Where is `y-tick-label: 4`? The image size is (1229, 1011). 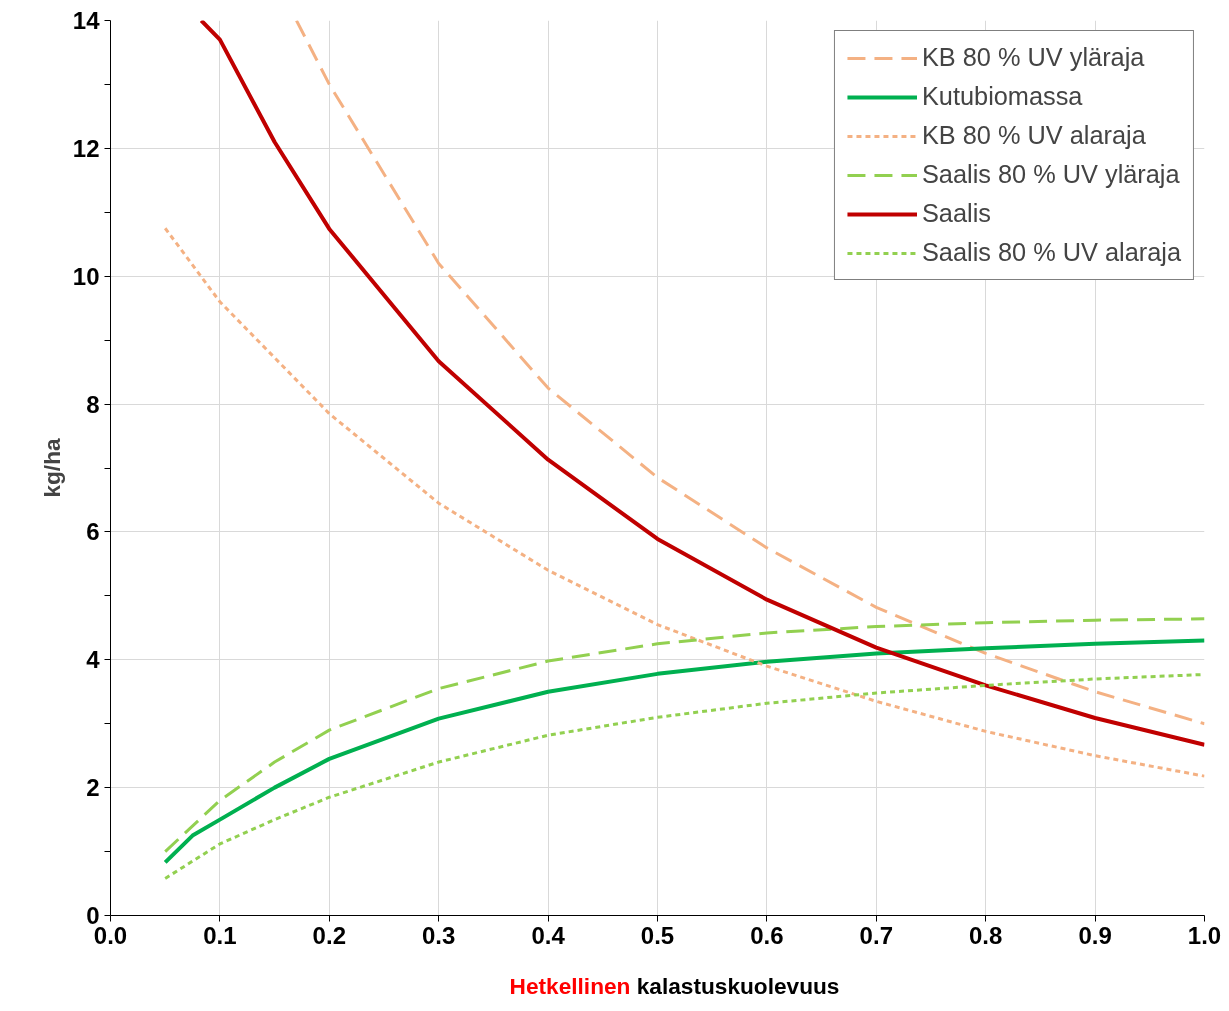
y-tick-label: 4 is located at coordinates (93, 660).